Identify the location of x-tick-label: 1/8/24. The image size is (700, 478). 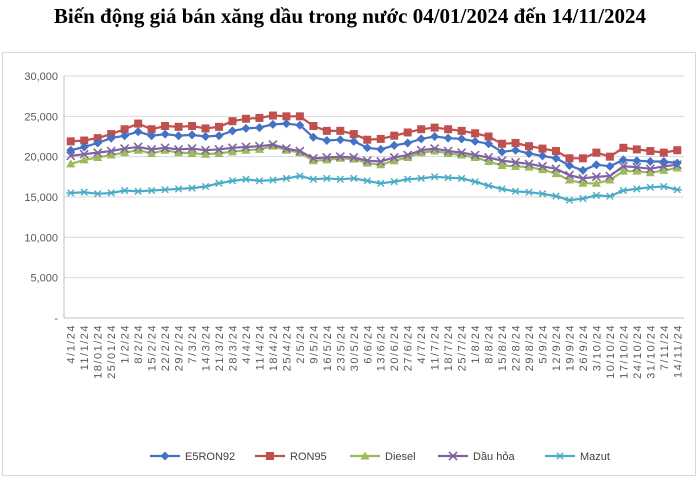
(476, 344).